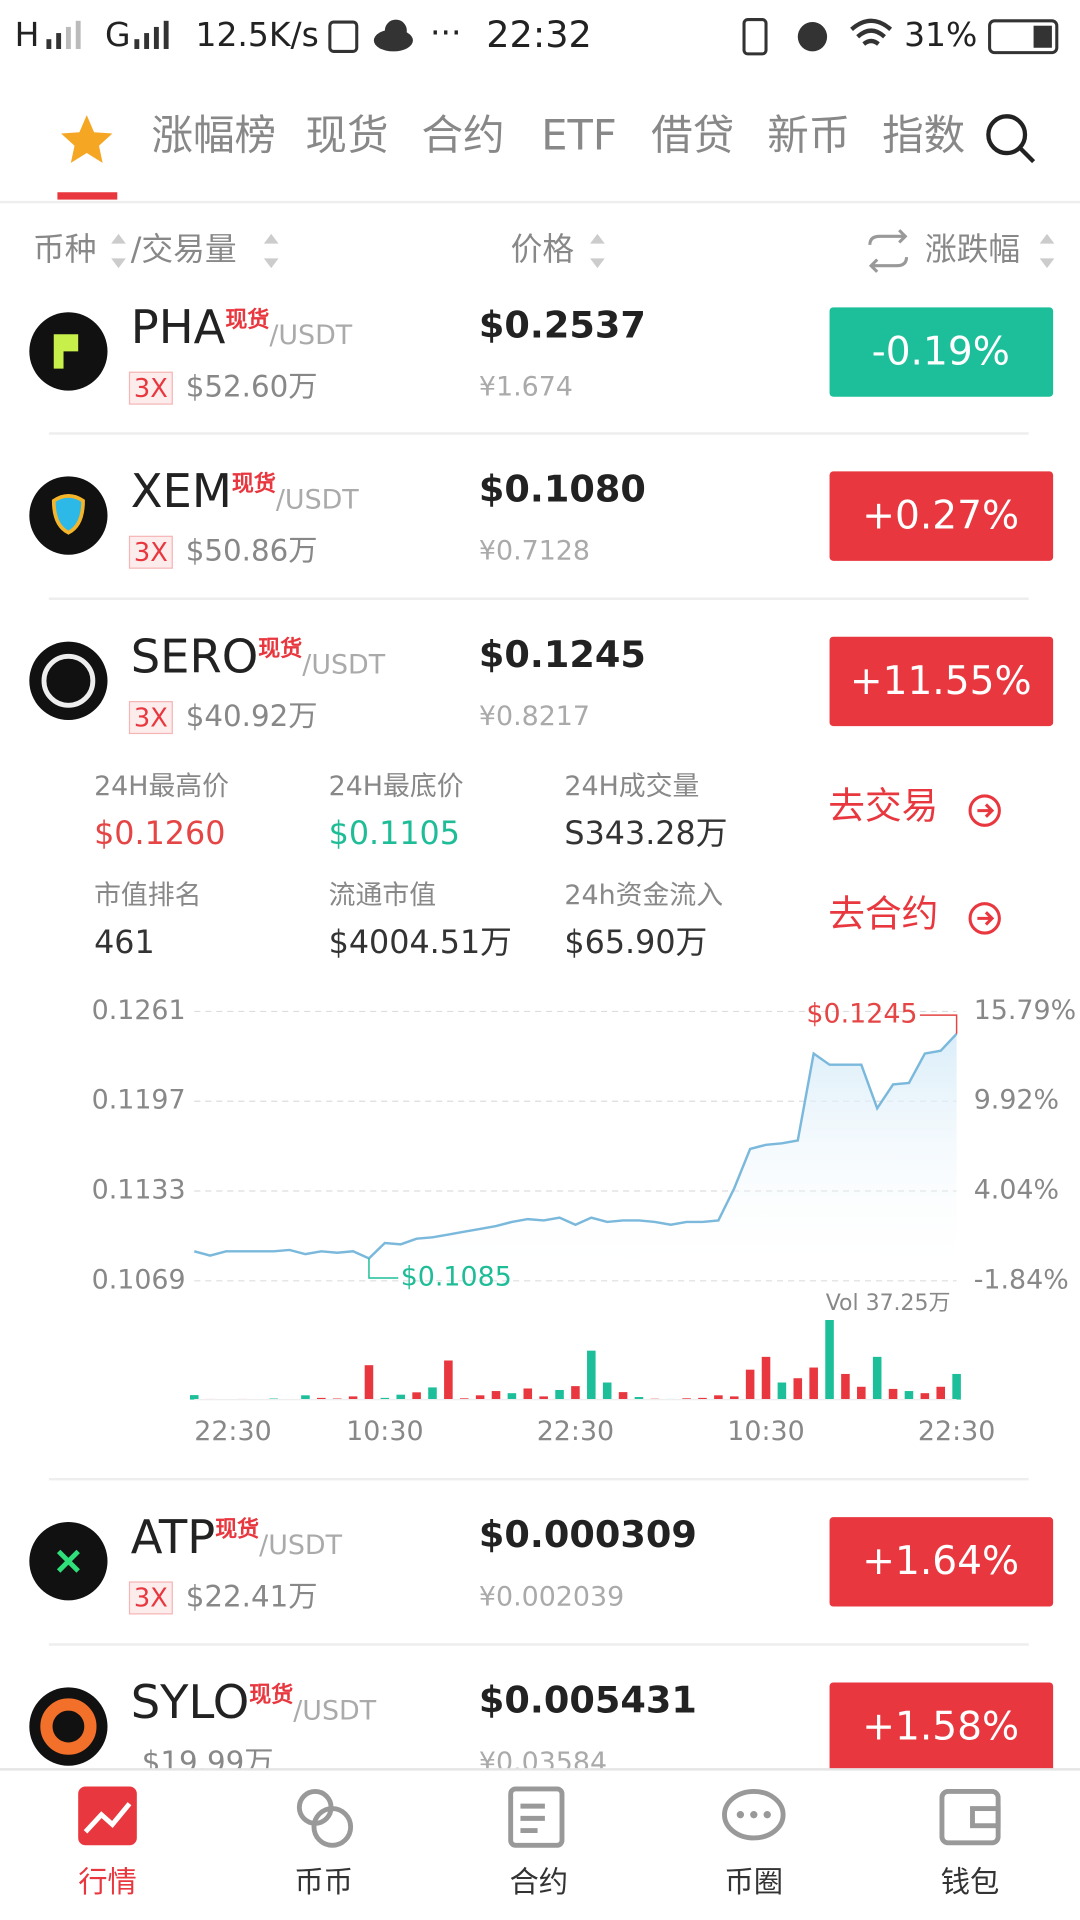 This screenshot has height=1920, width=1080. I want to click on coin-symbol: PHA, so click(178, 327).